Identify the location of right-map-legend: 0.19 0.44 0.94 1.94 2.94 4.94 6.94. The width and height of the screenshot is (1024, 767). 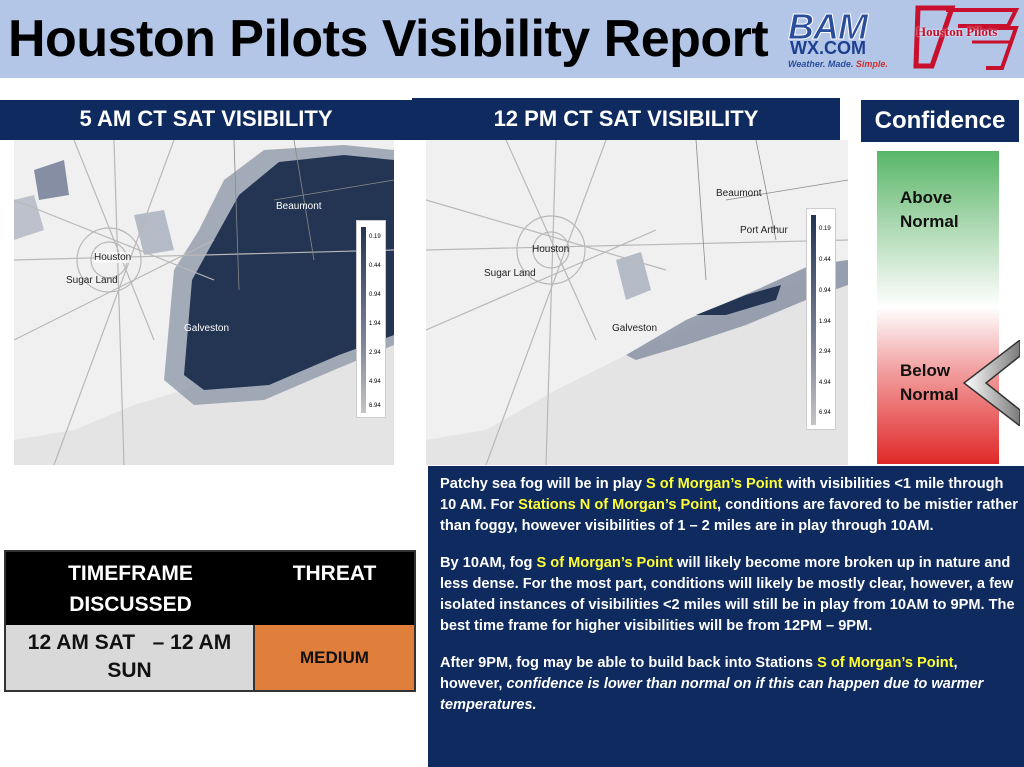
(821, 319).